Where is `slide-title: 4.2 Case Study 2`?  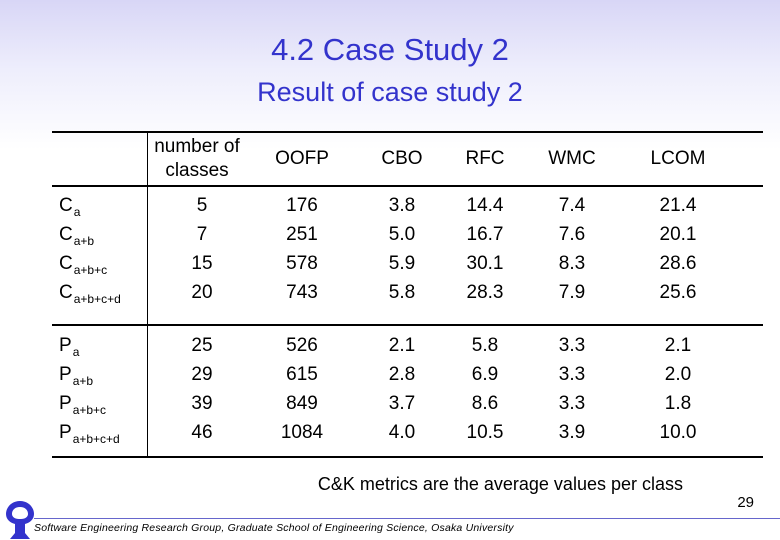
slide-title: 4.2 Case Study 2 is located at coordinates (390, 49).